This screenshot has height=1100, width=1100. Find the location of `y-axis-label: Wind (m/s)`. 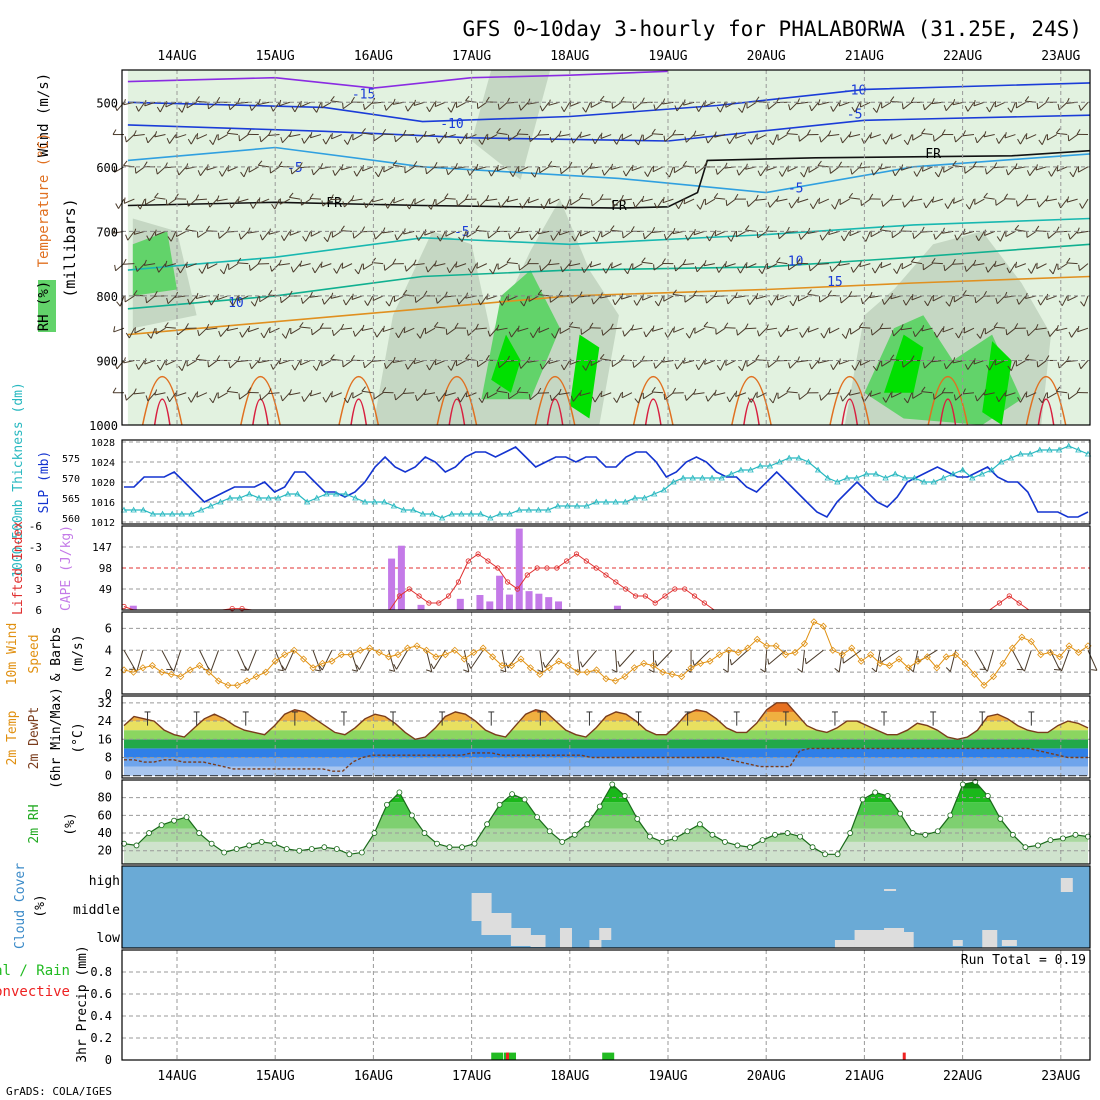

y-axis-label: Wind (m/s) is located at coordinates (44, 115).